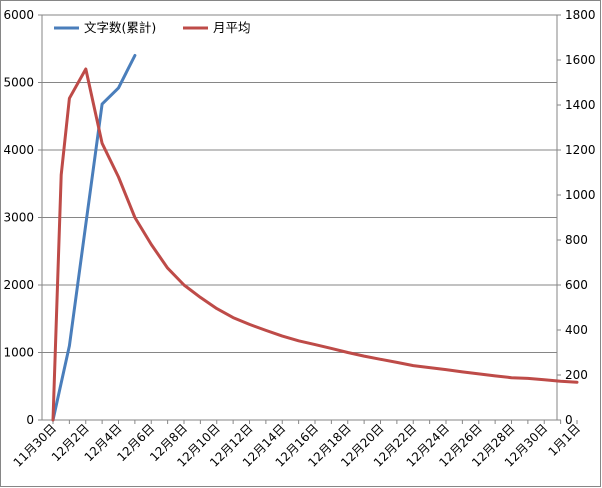 The image size is (602, 488). Describe the element at coordinates (580, 217) in the screenshot. I see `right-axis-tick-labels: 0 200 400 600 800 1000 1200 1400 1600 1800` at that location.